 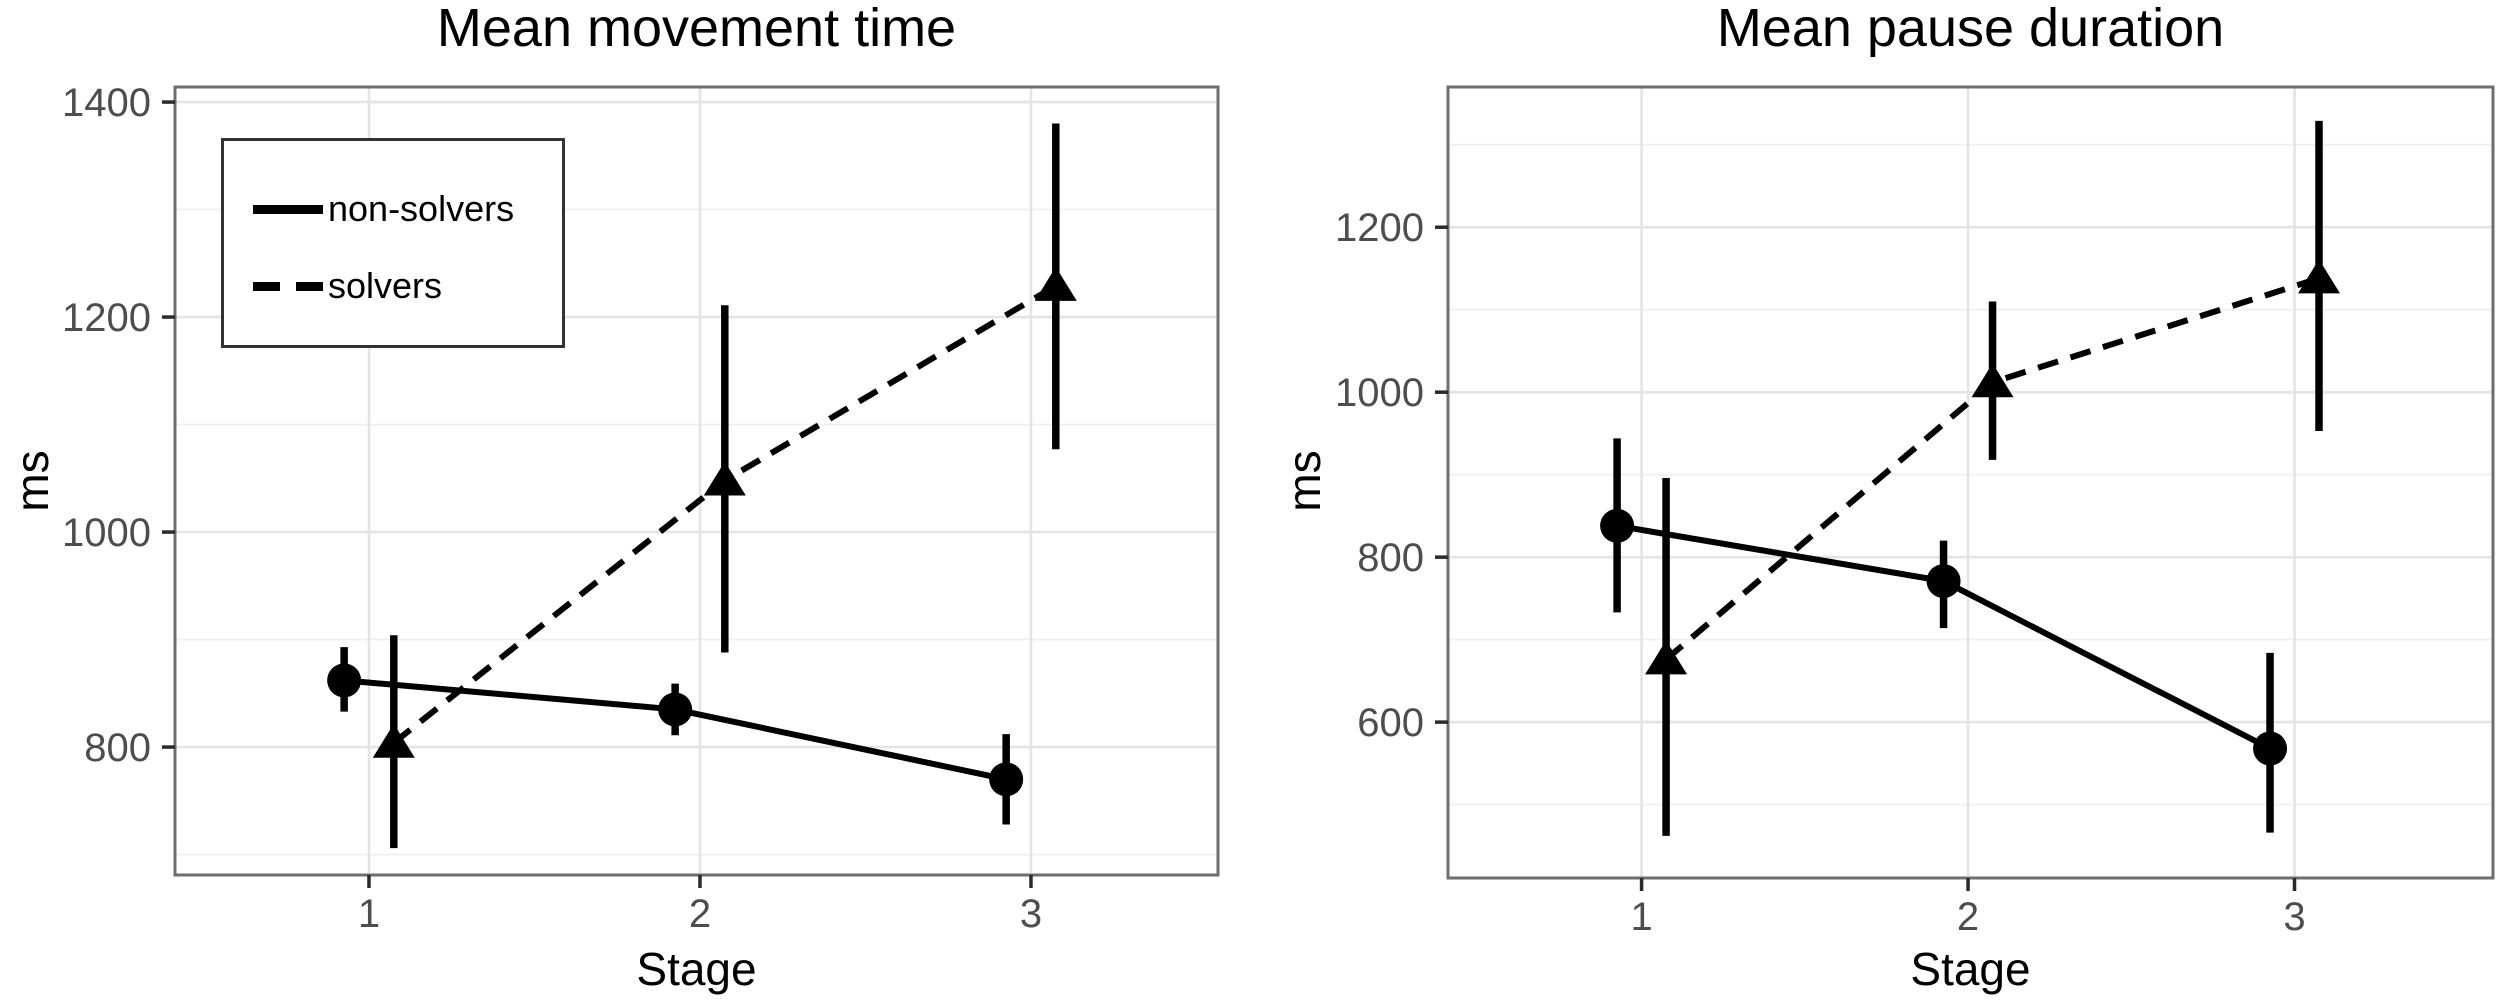 What do you see at coordinates (288, 286) in the screenshot?
I see `dashed-line-key-icon` at bounding box center [288, 286].